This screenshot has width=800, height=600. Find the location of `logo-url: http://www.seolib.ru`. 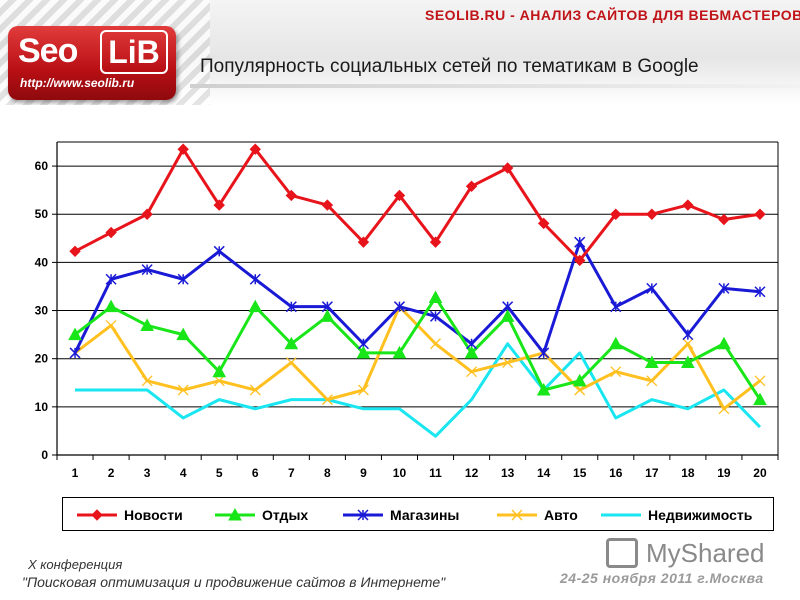

logo-url: http://www.seolib.ru is located at coordinates (77, 83).